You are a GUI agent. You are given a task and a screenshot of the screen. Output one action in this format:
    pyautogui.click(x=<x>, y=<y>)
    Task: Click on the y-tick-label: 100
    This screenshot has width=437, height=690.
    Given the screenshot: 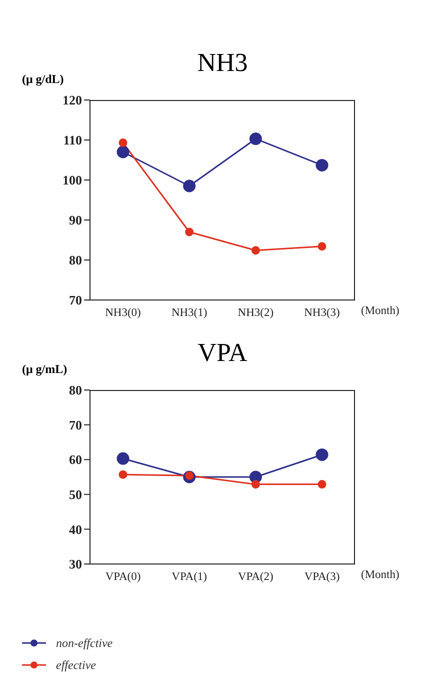 What is the action you would take?
    pyautogui.click(x=72, y=180)
    